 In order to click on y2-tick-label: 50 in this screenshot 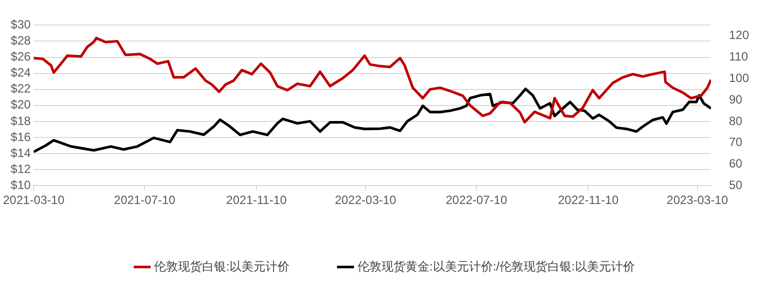, I will do `click(735, 185)`.